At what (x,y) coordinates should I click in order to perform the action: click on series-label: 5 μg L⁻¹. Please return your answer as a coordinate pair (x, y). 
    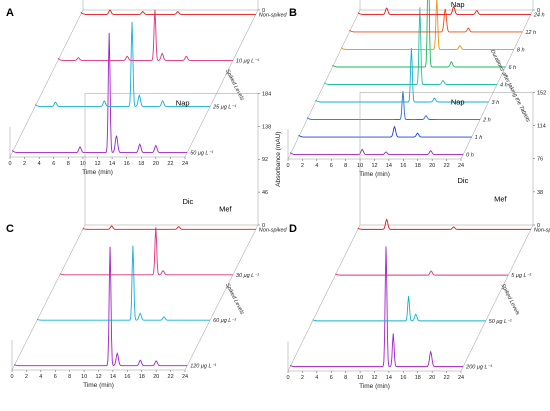
    Looking at the image, I should click on (521, 276).